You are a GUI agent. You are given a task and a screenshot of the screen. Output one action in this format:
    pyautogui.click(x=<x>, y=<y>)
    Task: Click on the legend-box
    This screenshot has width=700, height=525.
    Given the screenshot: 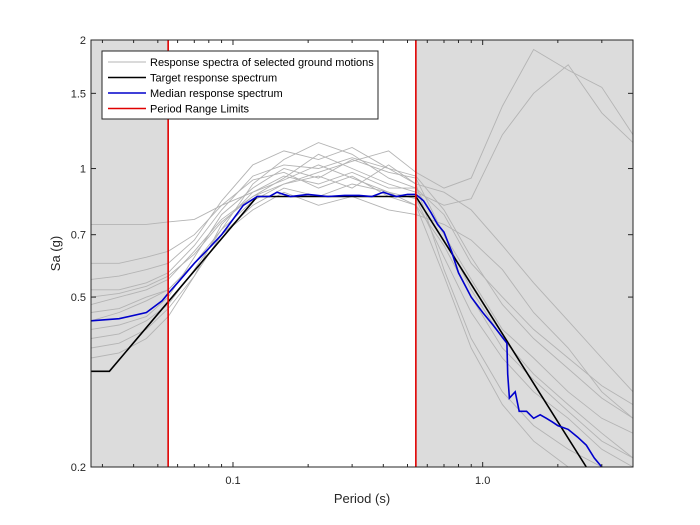 What is the action you would take?
    pyautogui.click(x=240, y=85)
    